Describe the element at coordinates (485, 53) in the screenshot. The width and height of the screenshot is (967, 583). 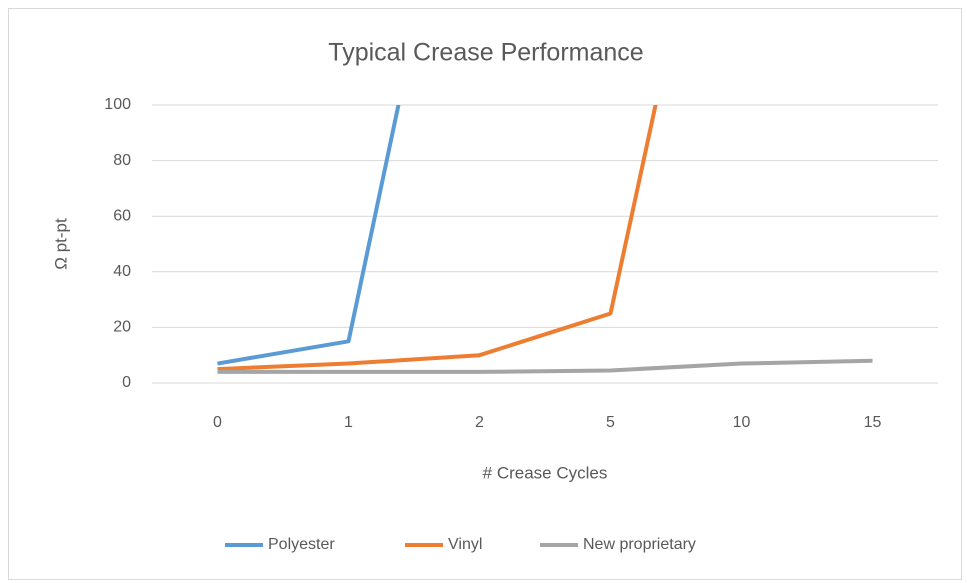
I see `chart-title: Typical Crease Performance` at that location.